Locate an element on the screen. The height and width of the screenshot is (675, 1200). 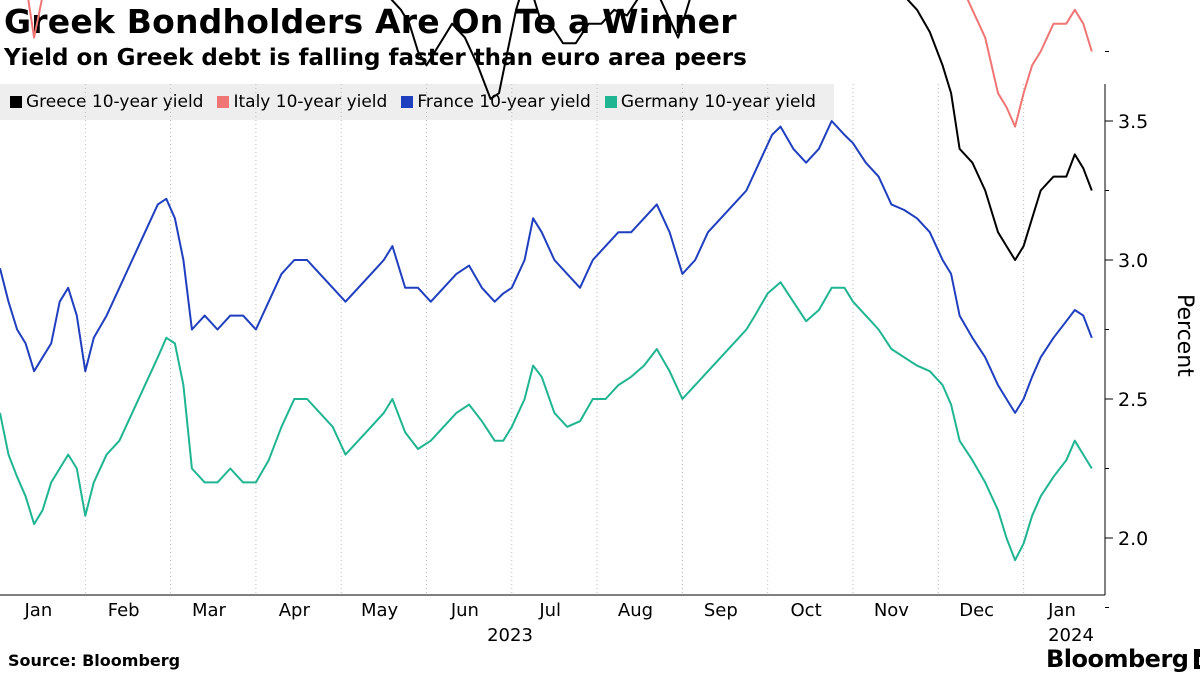
y-axis-label: Percent is located at coordinates (1184, 335).